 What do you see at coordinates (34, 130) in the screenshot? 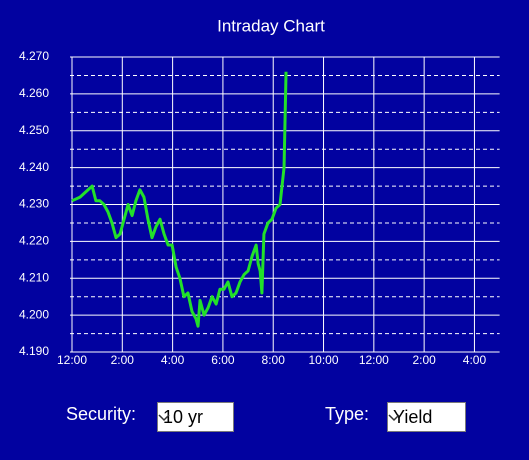
I see `y-tick-label: 4.250` at bounding box center [34, 130].